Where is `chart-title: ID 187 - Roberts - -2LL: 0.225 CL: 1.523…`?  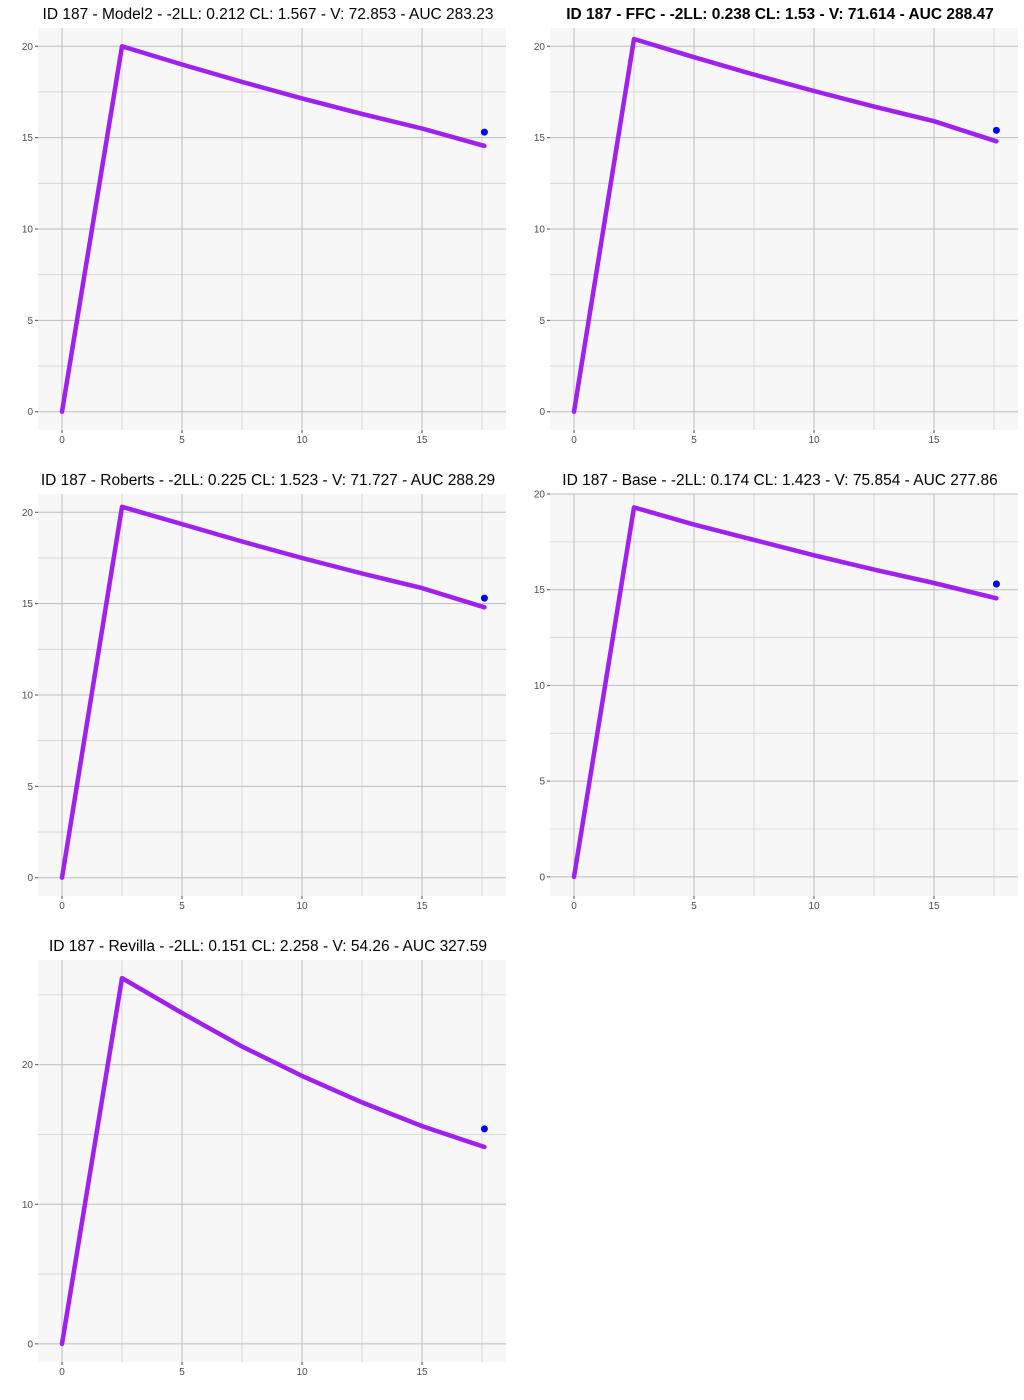 chart-title: ID 187 - Roberts - -2LL: 0.225 CL: 1.523… is located at coordinates (268, 480).